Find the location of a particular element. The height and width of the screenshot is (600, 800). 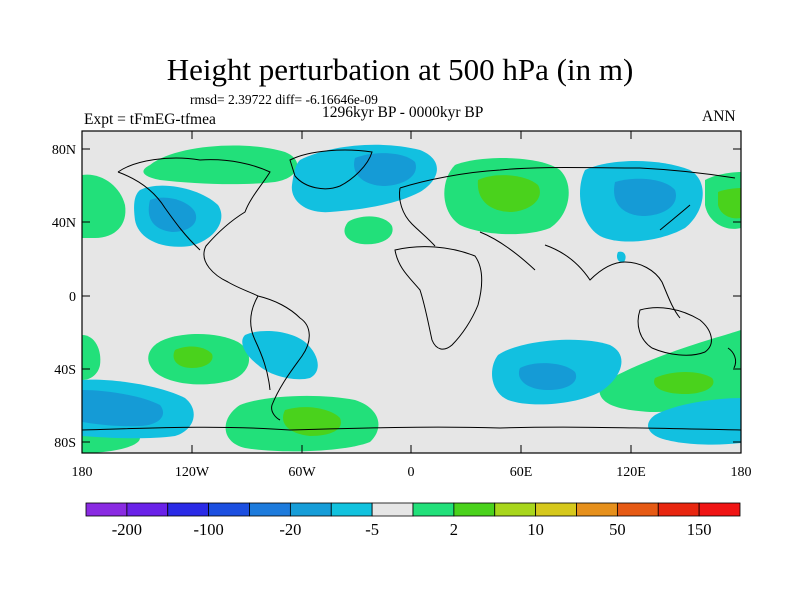

lon-label: 60W is located at coordinates (302, 472).